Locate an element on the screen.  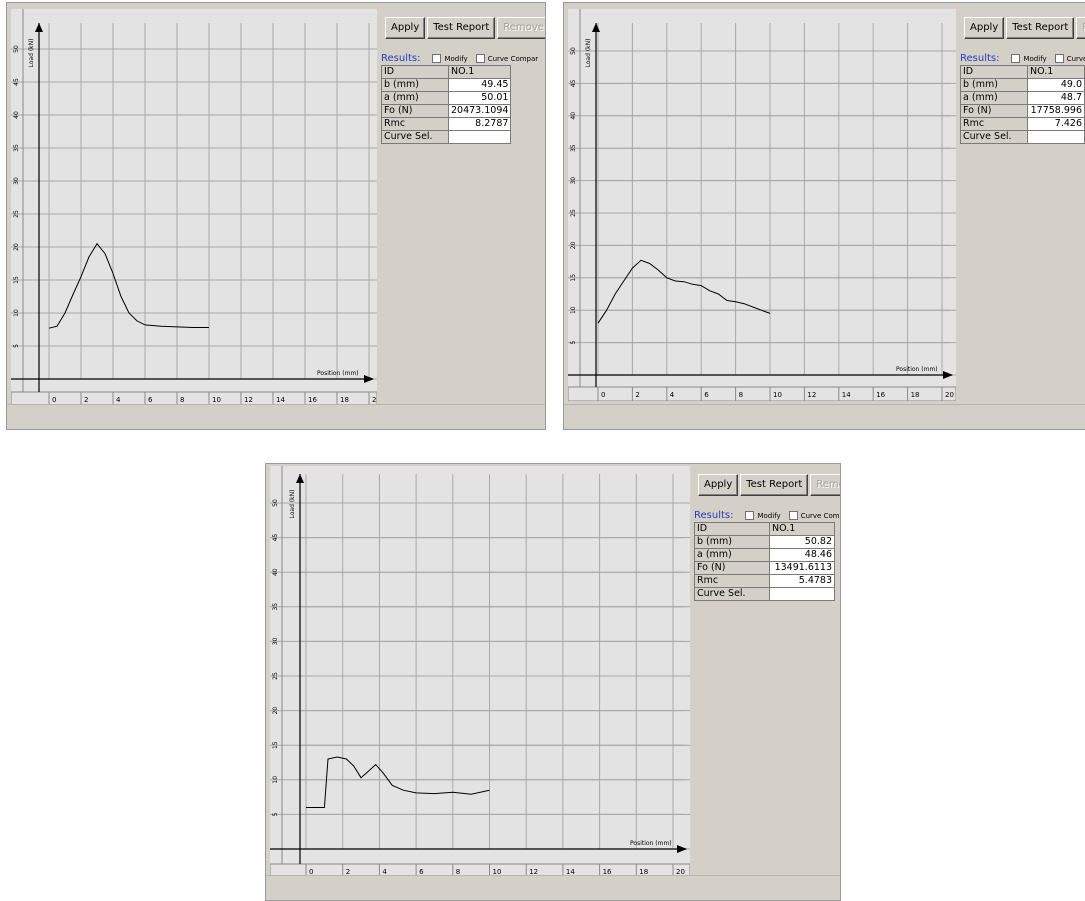
x-tick-label: 12 is located at coordinates (811, 395).